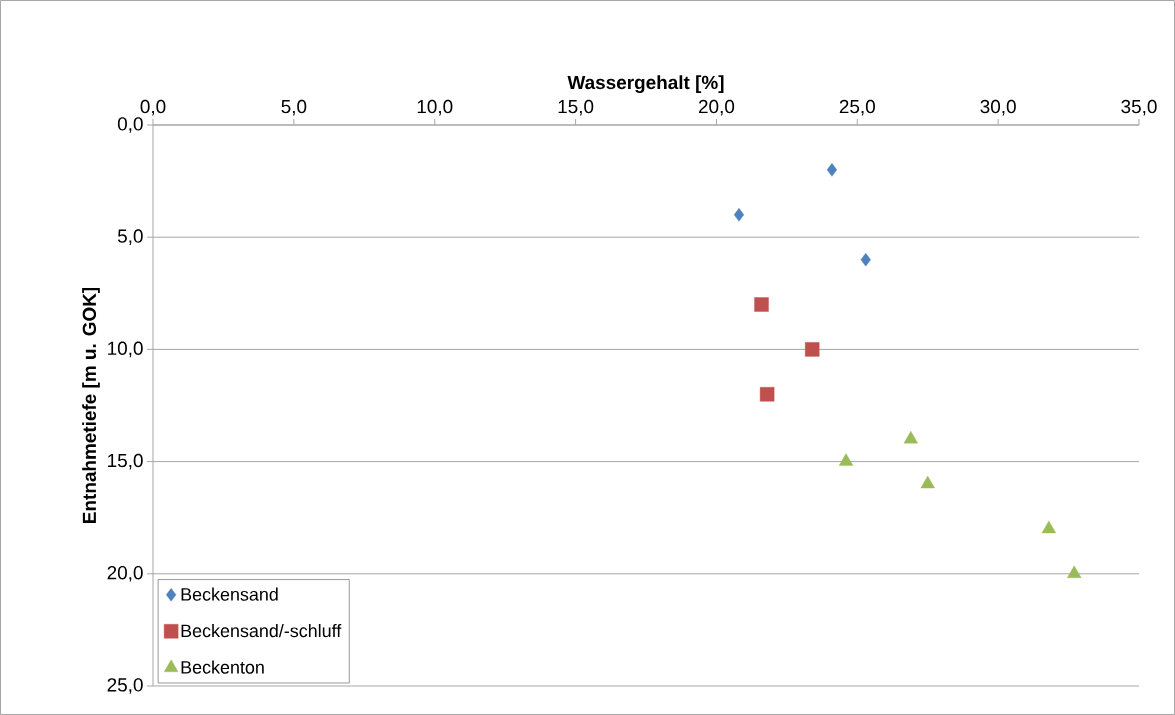 This screenshot has height=715, width=1175. I want to click on x-tick-label: 30,0, so click(998, 107).